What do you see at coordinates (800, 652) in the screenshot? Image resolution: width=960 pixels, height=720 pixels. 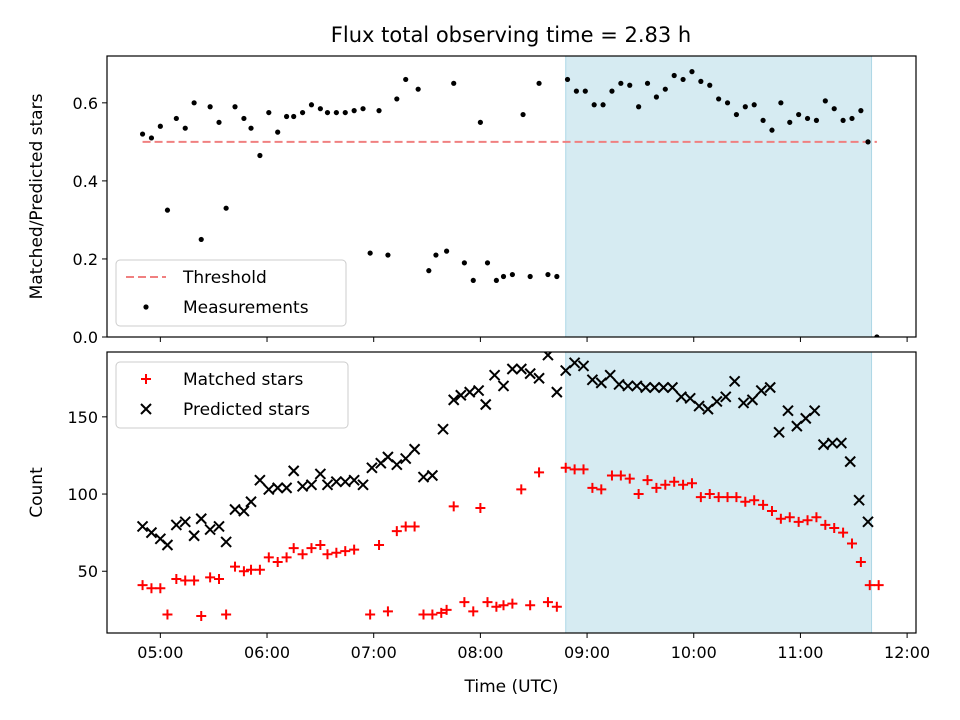 I see `x-tick-label: 11:00` at bounding box center [800, 652].